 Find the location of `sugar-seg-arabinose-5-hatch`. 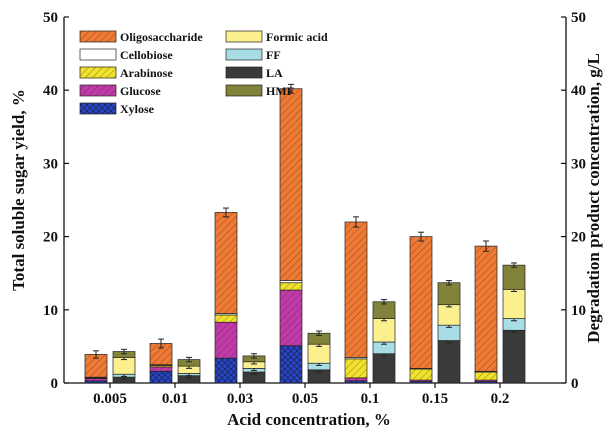

sugar-seg-arabinose-5-hatch is located at coordinates (421, 374).